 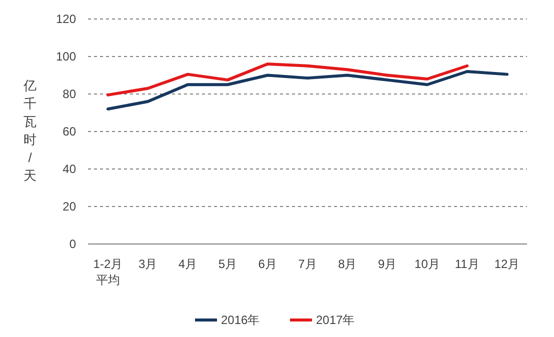 I want to click on x-tick-label: 10月, so click(x=427, y=264).